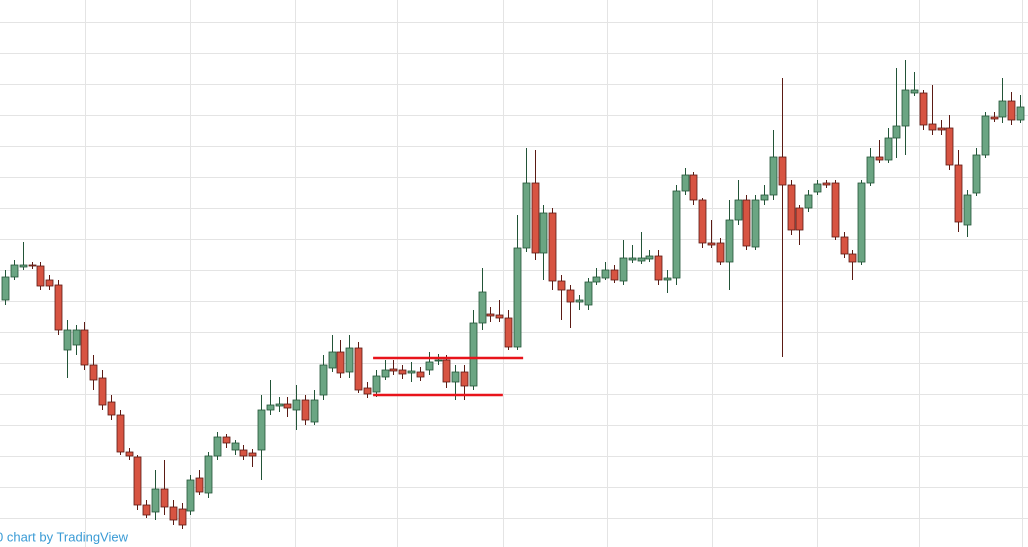 The height and width of the screenshot is (547, 1028). What do you see at coordinates (64, 536) in the screenshot?
I see `watermark: 0 chart by TradingView` at bounding box center [64, 536].